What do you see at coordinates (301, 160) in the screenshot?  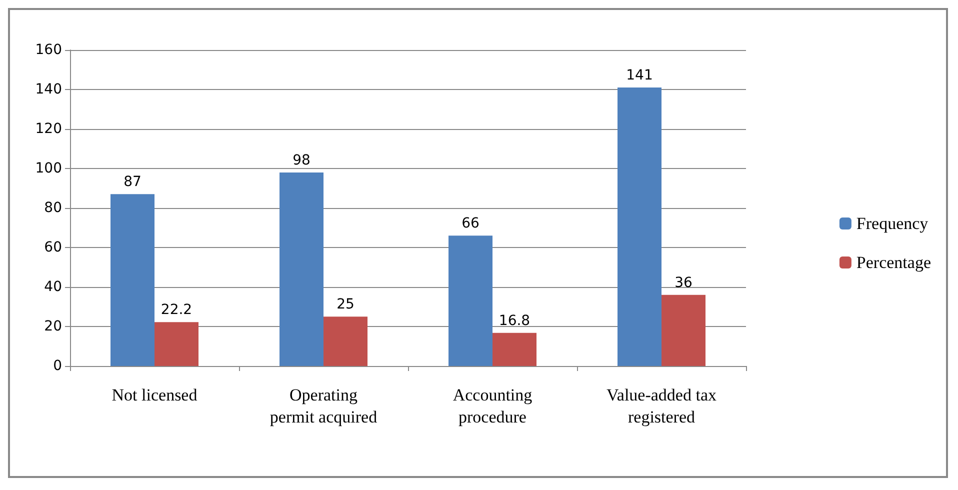 I see `data-label: 98` at bounding box center [301, 160].